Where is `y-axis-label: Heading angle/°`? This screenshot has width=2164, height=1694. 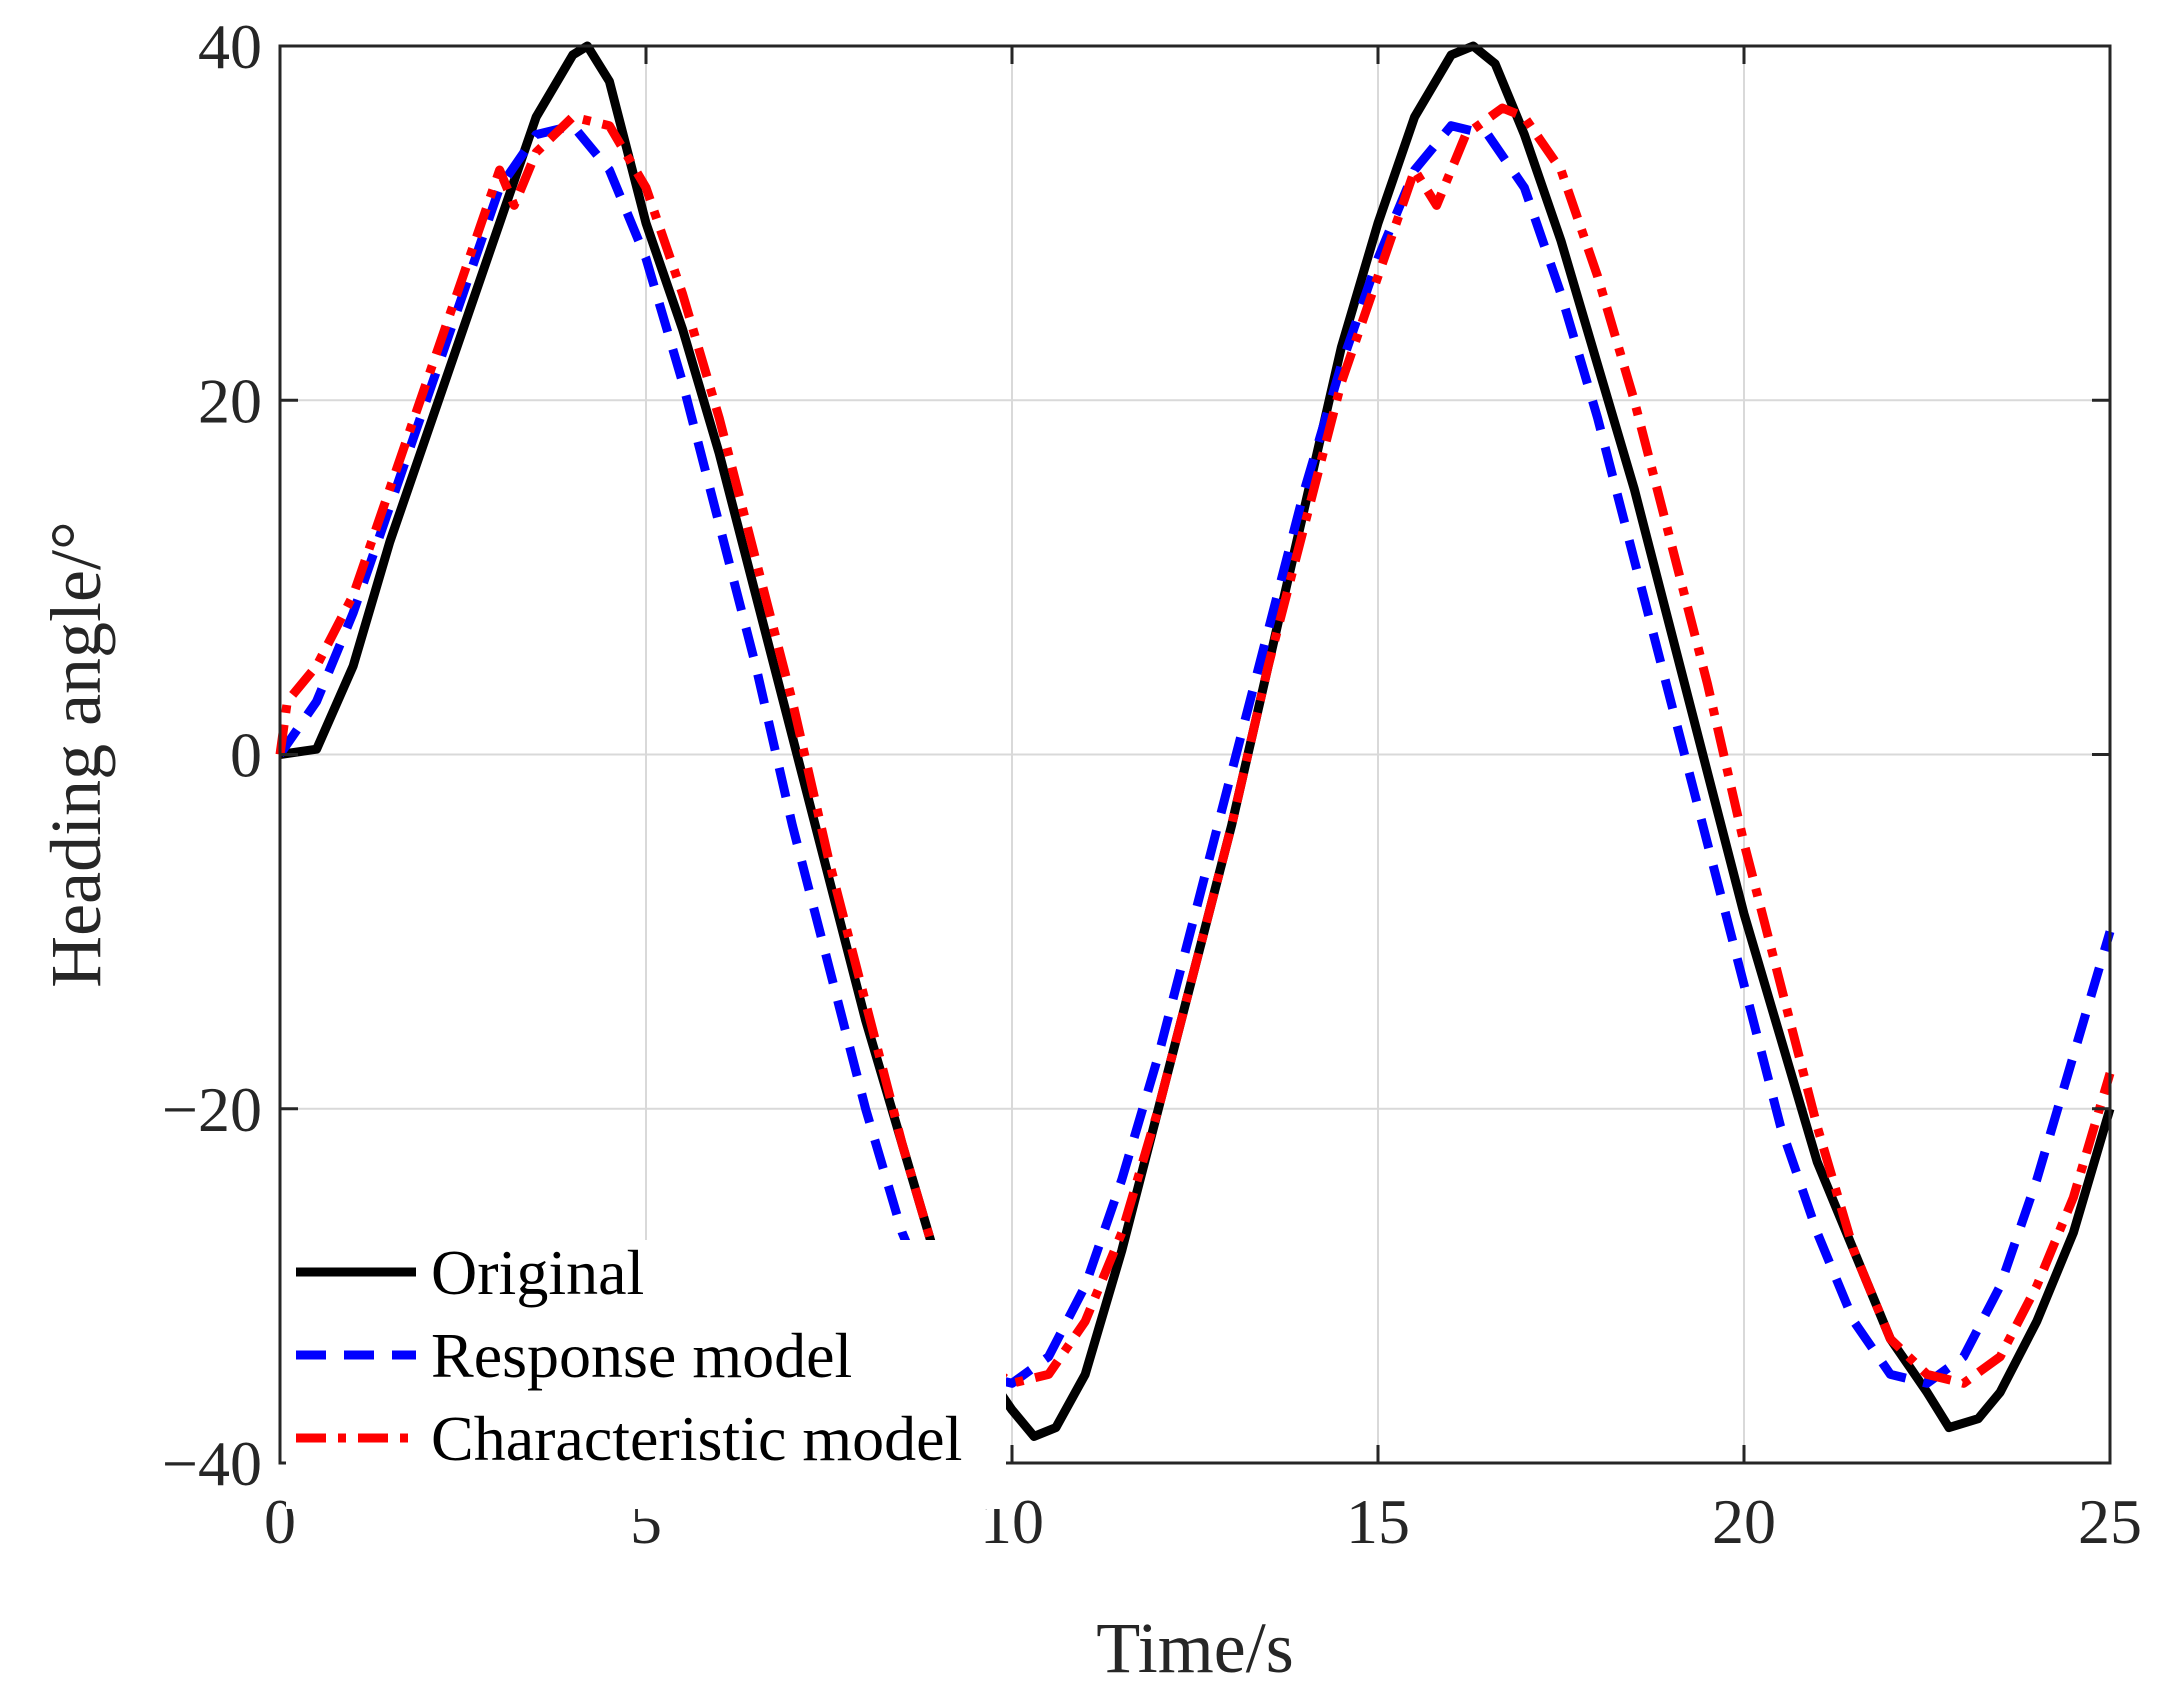
y-axis-label: Heading angle/° is located at coordinates (76, 754).